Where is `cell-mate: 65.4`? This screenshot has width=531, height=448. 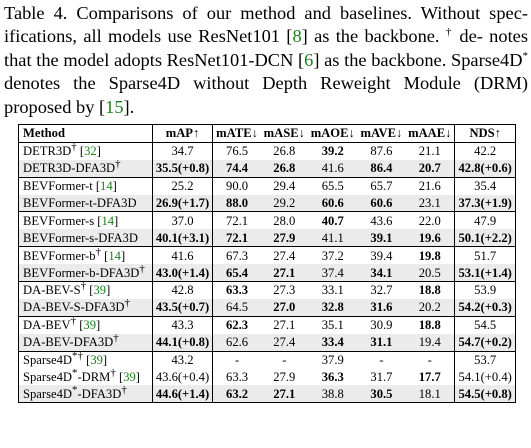 cell-mate: 65.4 is located at coordinates (236, 273).